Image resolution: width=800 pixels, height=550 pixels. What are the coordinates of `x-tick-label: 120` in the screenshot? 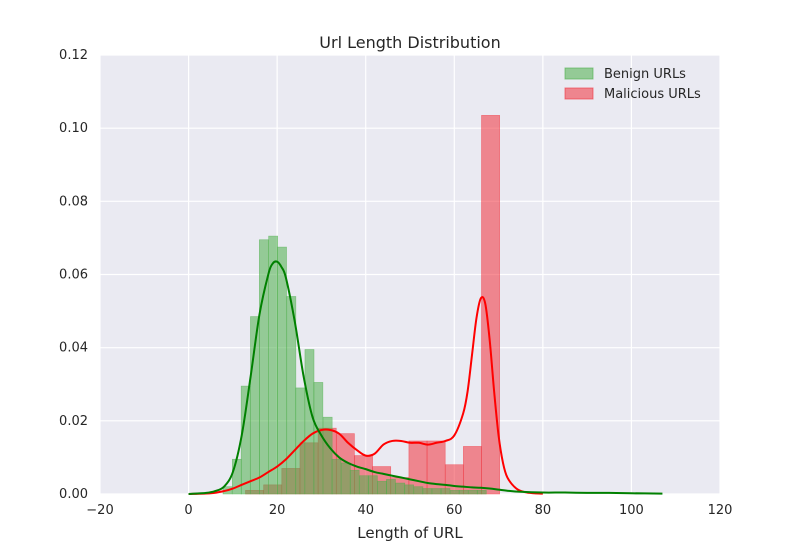 It's located at (720, 510).